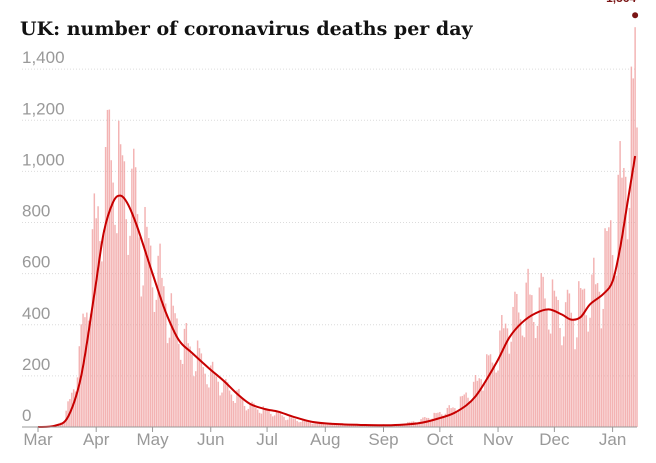 The width and height of the screenshot is (656, 463). What do you see at coordinates (498, 439) in the screenshot?
I see `x-tick-label: Nov` at bounding box center [498, 439].